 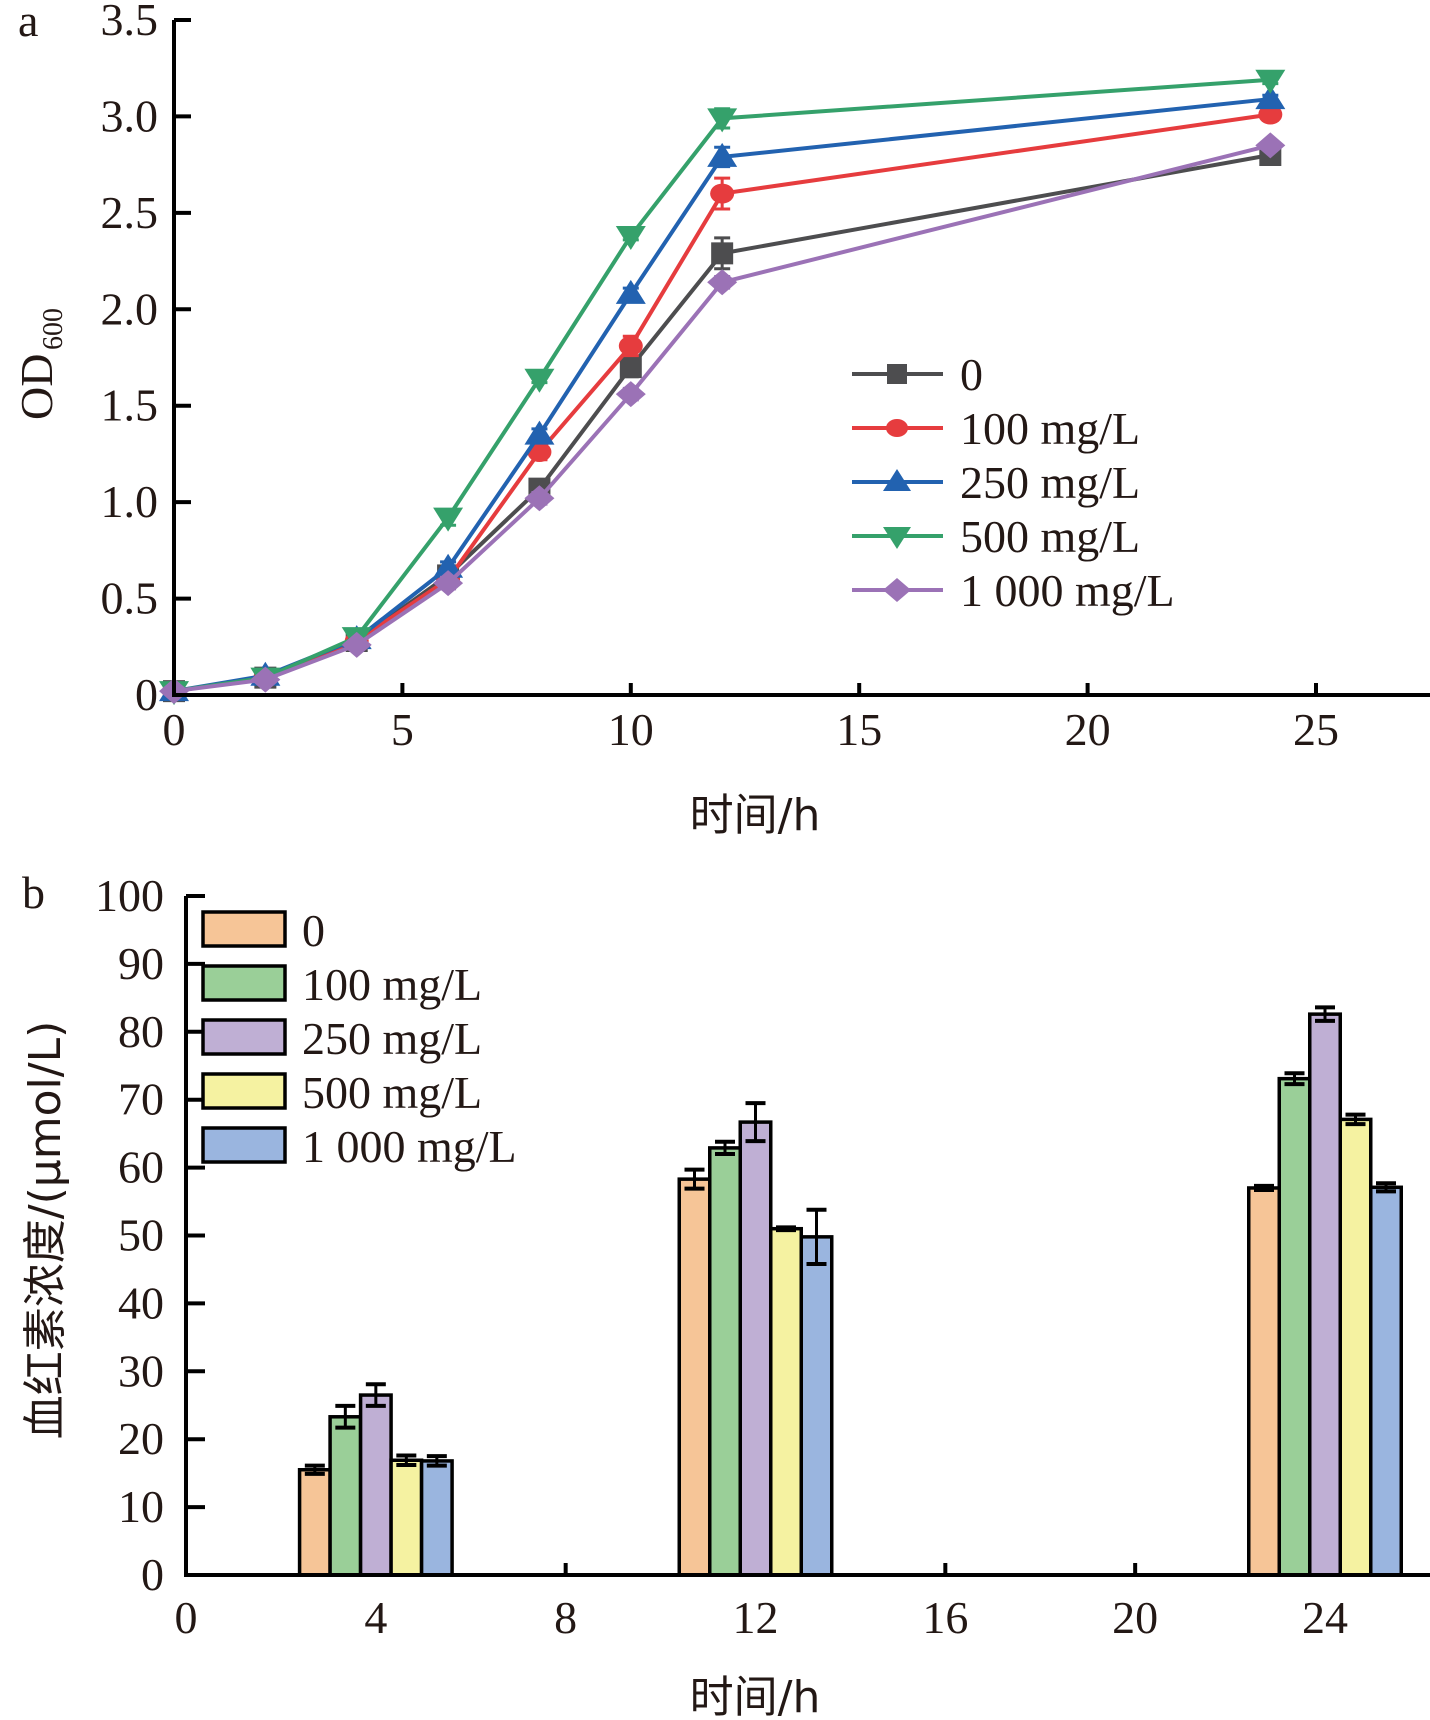 What do you see at coordinates (141, 1099) in the screenshot?
I see `b-y-tick-label: 70` at bounding box center [141, 1099].